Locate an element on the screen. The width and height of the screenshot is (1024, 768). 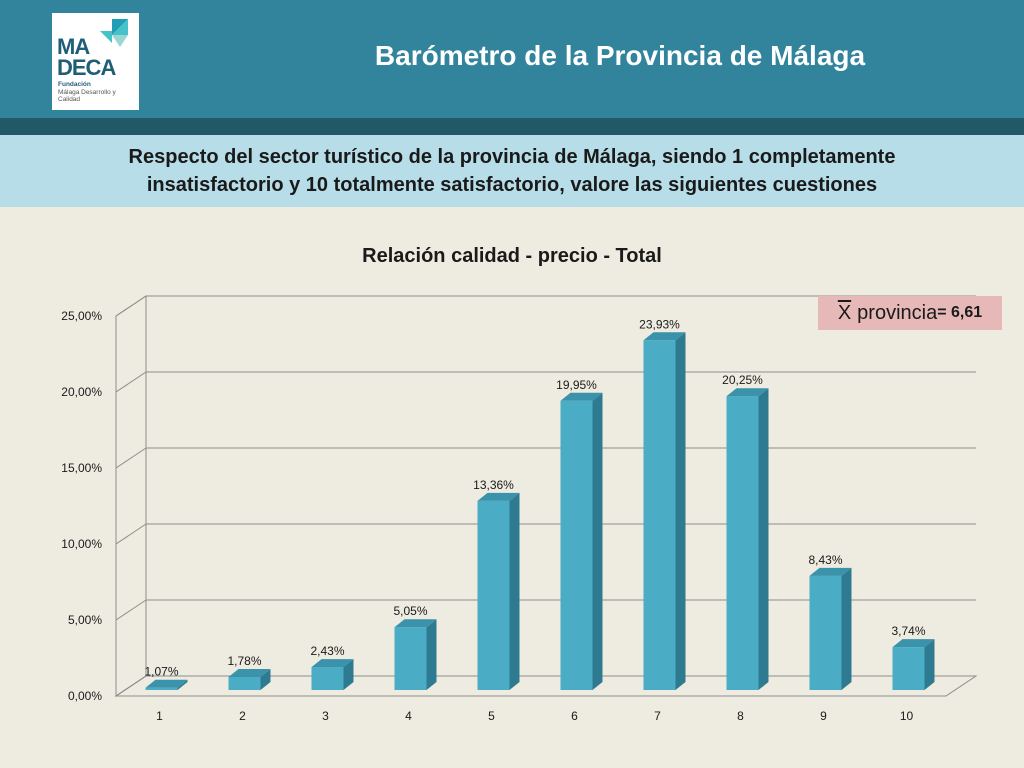
data-label: 1,07% is located at coordinates (161, 672).